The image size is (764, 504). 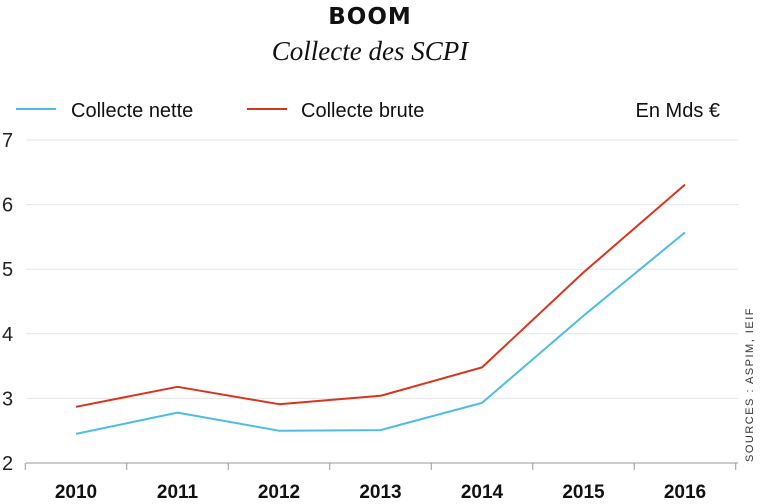 I want to click on y-tick-label-5: 5, so click(x=7, y=270).